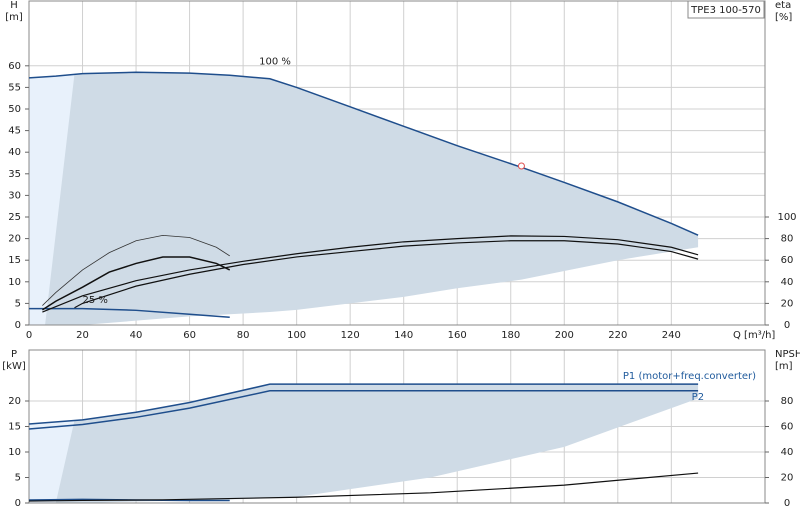 The width and height of the screenshot is (800, 520). Describe the element at coordinates (510, 335) in the screenshot. I see `x-tick-label: 180` at that location.